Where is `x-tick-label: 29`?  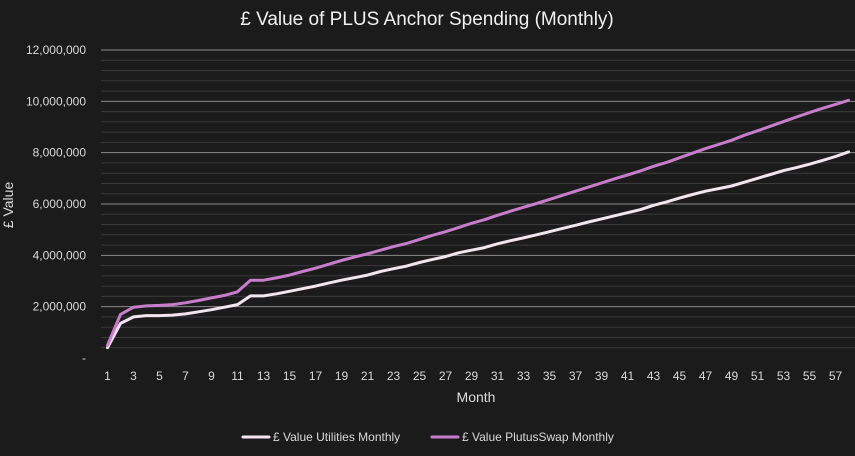 x-tick-label: 29 is located at coordinates (472, 376).